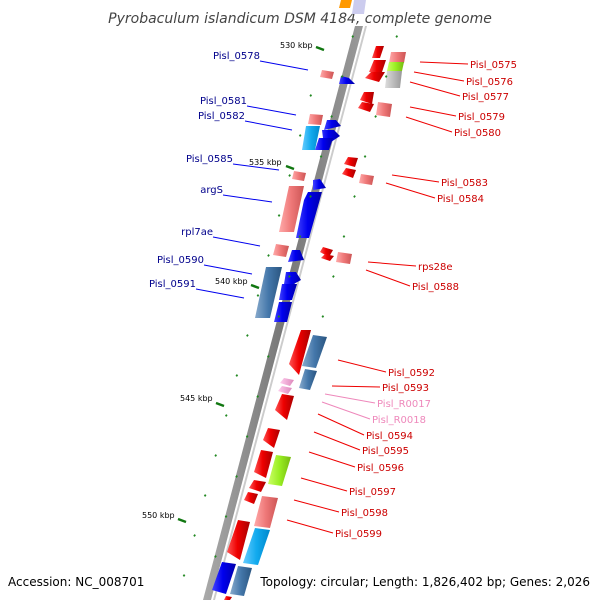  I want to click on feature-label-right: Pisl_0588, so click(435, 287).